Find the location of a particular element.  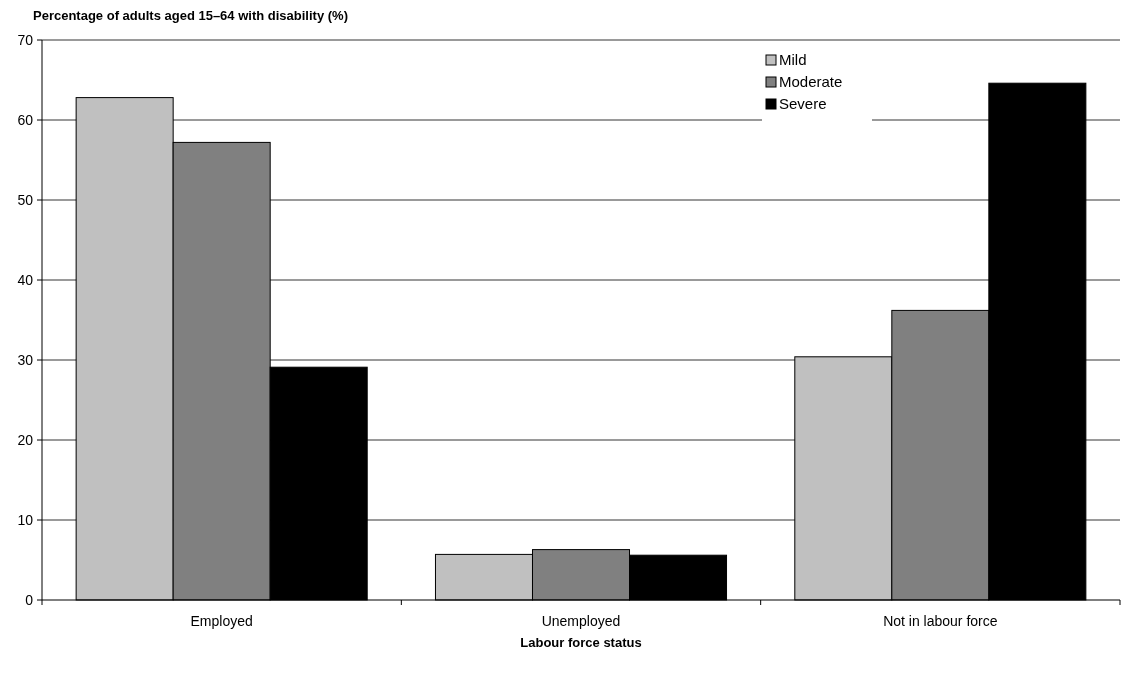

y-tick-label: 20 is located at coordinates (25, 439).